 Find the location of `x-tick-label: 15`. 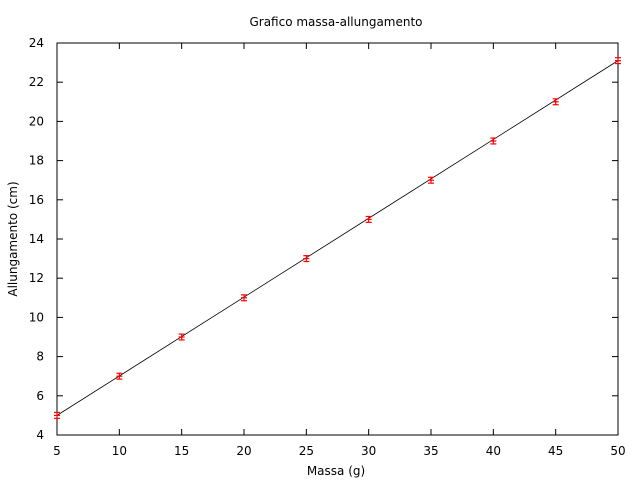

x-tick-label: 15 is located at coordinates (181, 451).